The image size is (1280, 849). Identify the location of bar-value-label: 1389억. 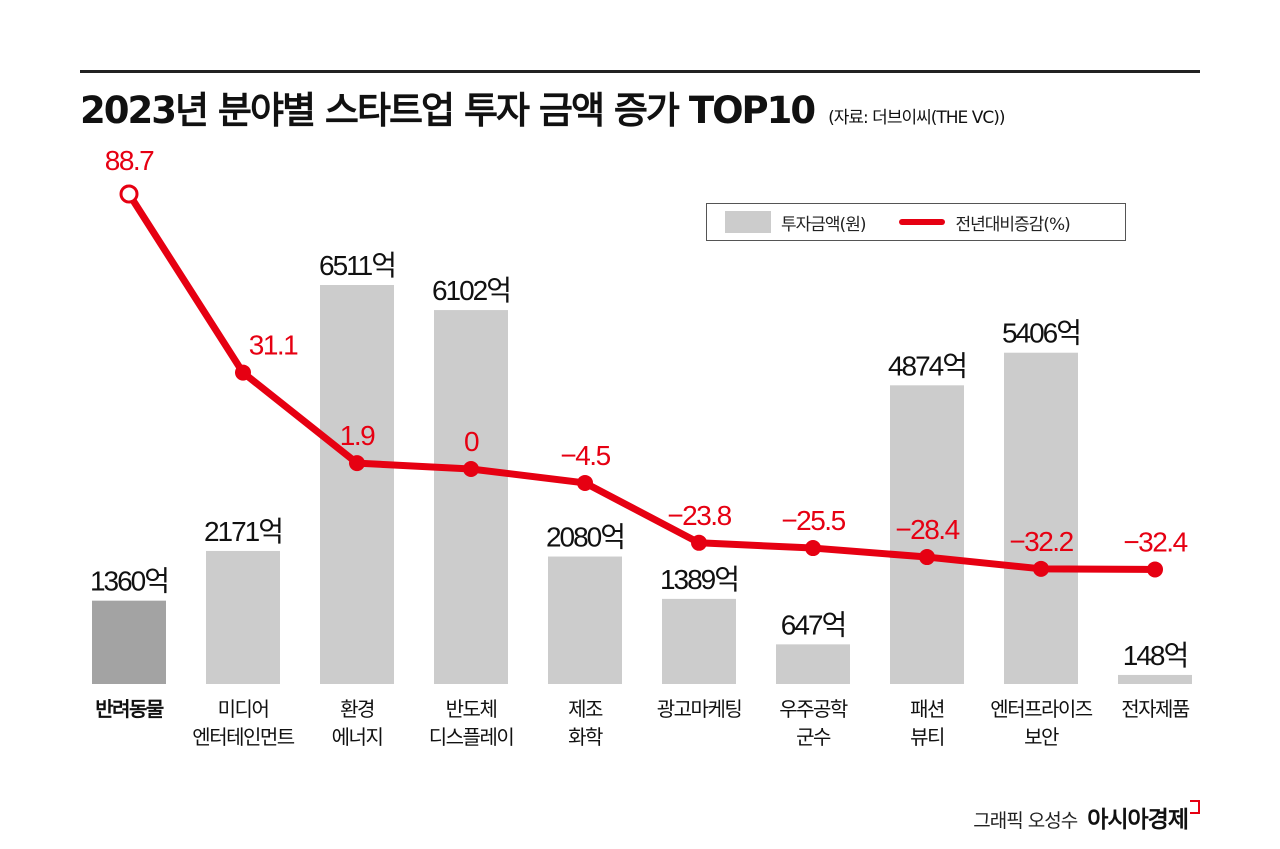
(699, 579).